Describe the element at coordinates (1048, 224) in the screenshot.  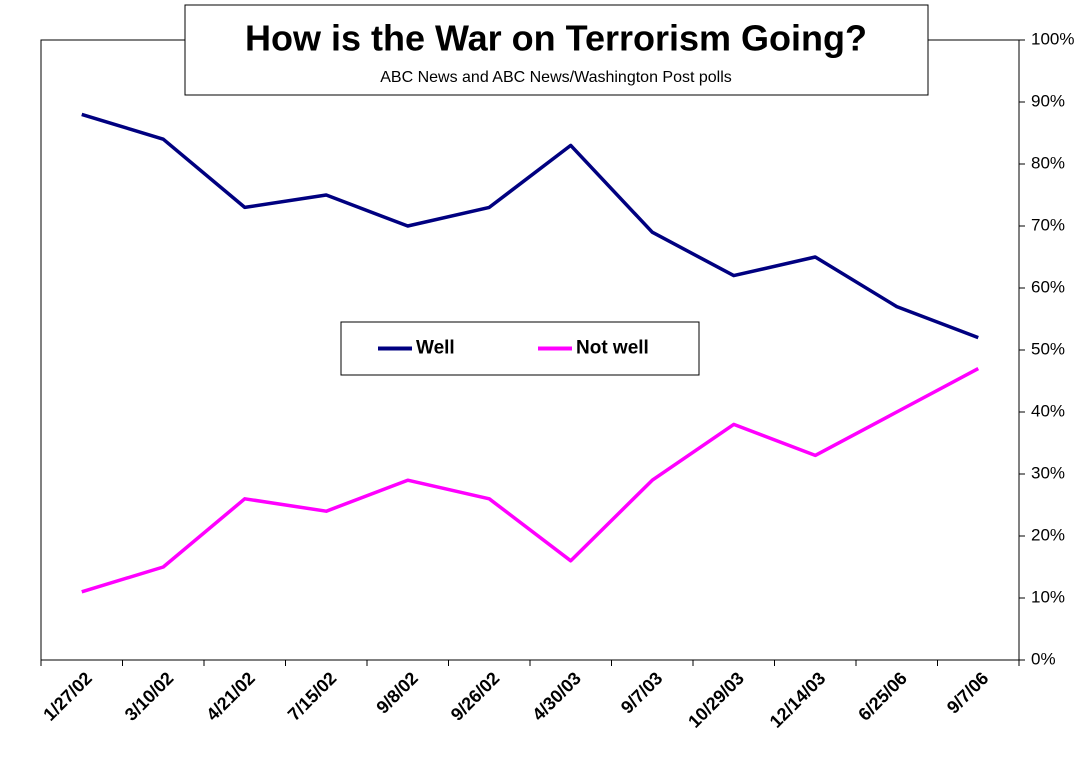
I see `y-tick-label: 70%` at that location.